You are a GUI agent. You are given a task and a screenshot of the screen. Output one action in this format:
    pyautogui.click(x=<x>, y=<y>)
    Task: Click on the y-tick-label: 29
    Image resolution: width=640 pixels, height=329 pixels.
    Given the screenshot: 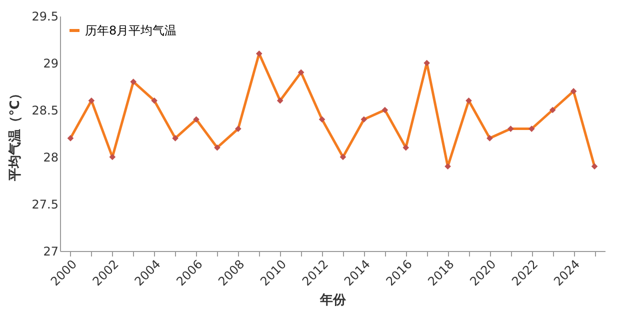 What is the action you would take?
    pyautogui.click(x=50, y=63)
    